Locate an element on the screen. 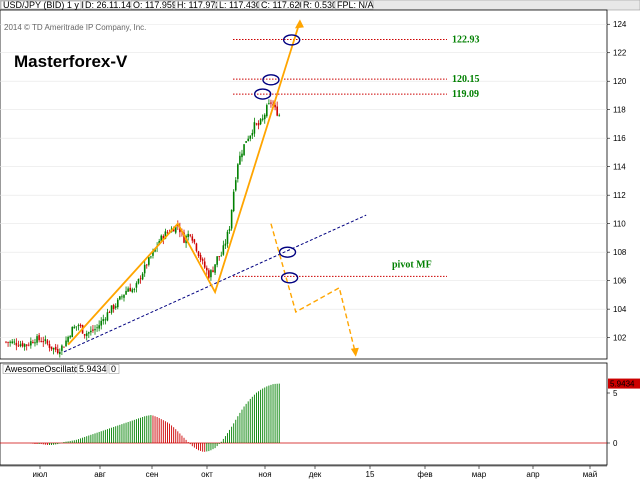 This screenshot has width=640, height=480. header-field: H: 117.972 is located at coordinates (198, 5).